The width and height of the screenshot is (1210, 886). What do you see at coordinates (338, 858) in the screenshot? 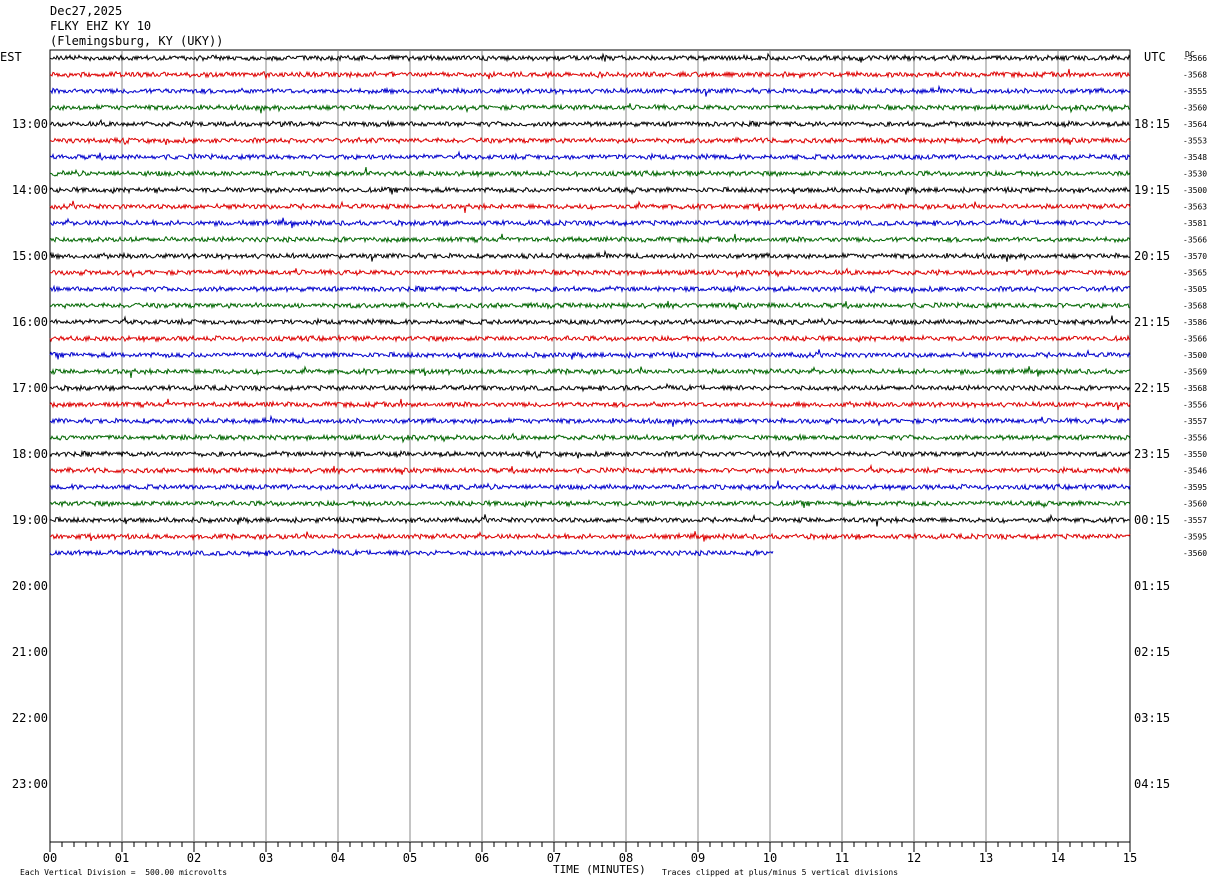
I see `x-tick-label: 04` at bounding box center [338, 858].